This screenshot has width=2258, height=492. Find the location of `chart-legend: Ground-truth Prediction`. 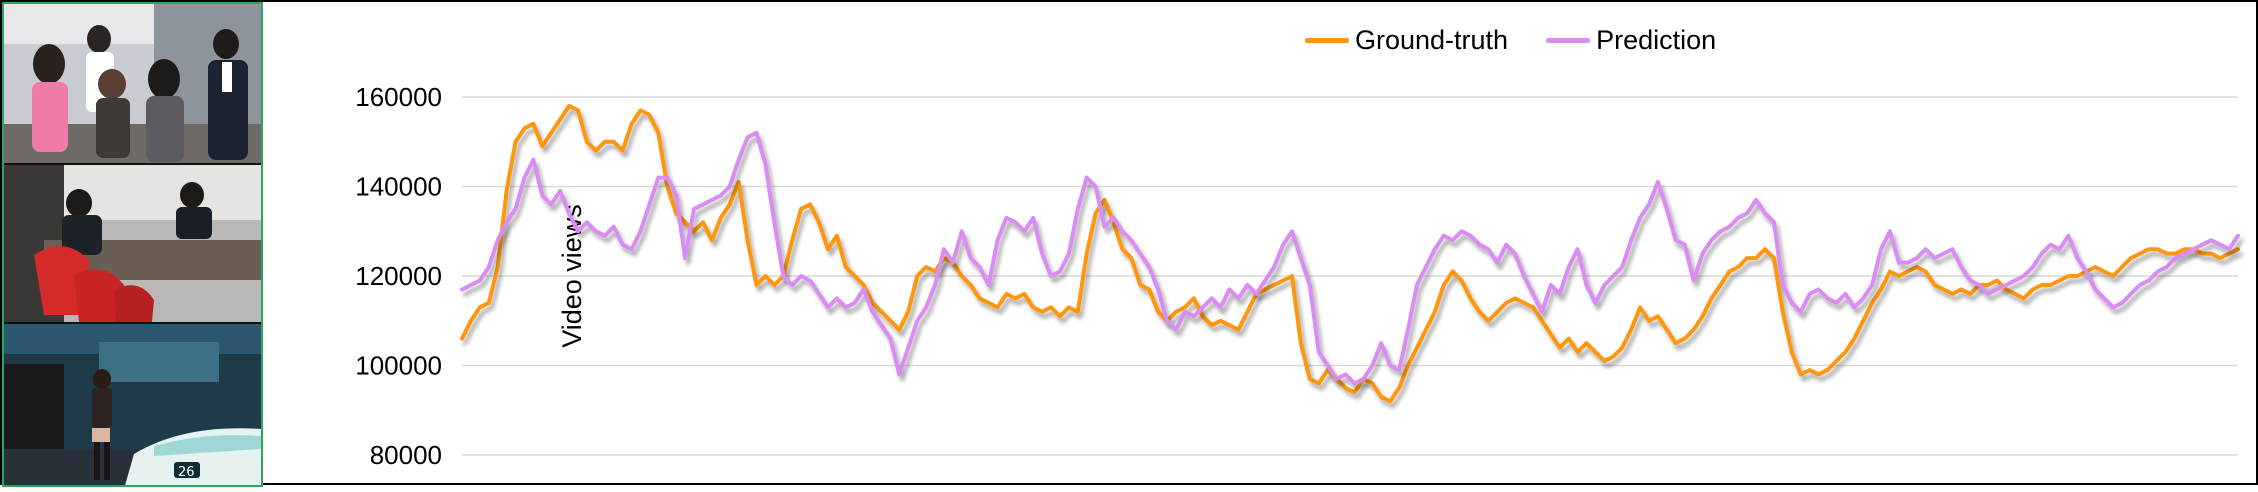

chart-legend: Ground-truth Prediction is located at coordinates (1529, 40).